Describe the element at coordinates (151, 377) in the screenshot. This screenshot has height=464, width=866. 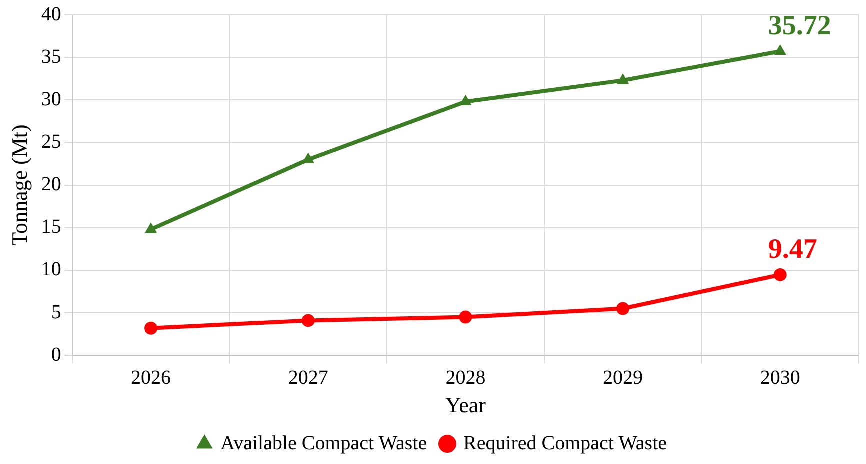
I see `x-tick-label: 2026` at that location.